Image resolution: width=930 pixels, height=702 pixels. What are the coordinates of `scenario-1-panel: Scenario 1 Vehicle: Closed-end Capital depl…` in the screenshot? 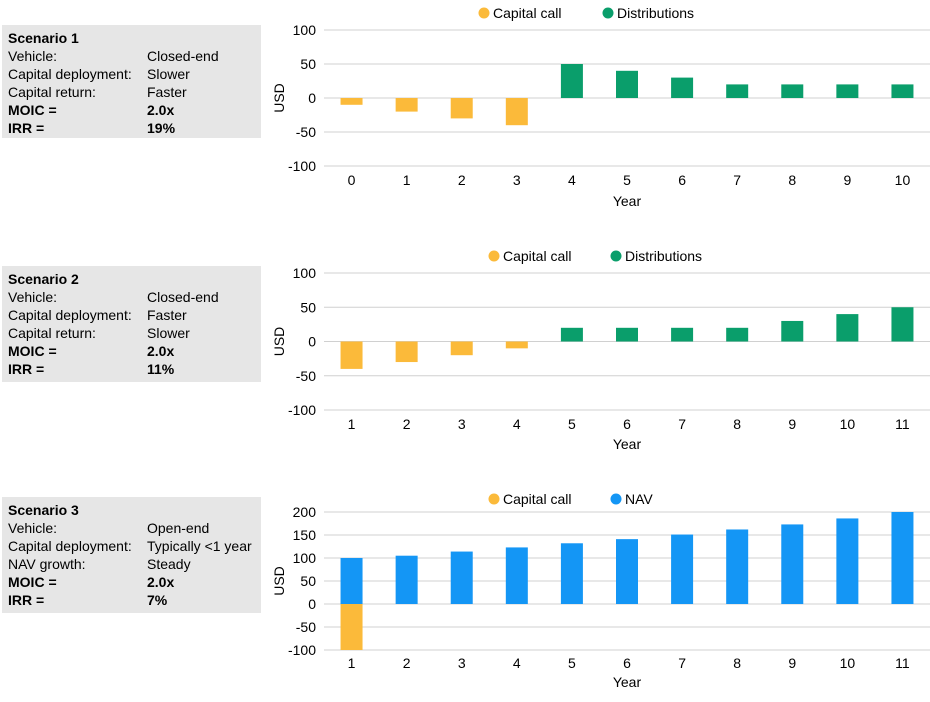 It's located at (131, 81).